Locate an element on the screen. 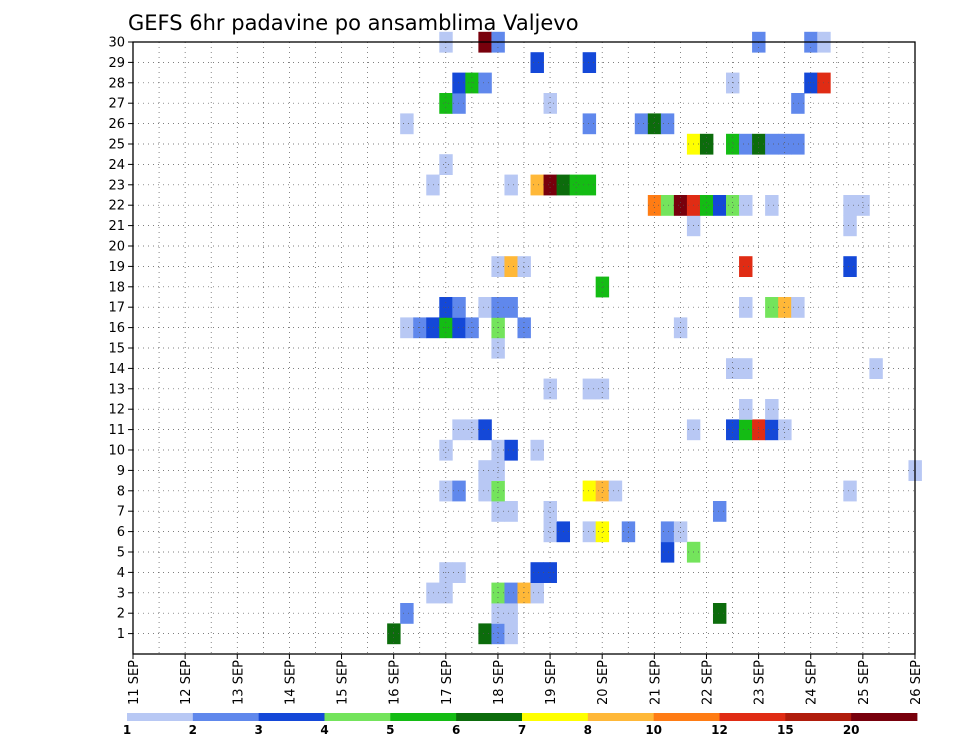  y-tick-label: 13 is located at coordinates (116, 389).